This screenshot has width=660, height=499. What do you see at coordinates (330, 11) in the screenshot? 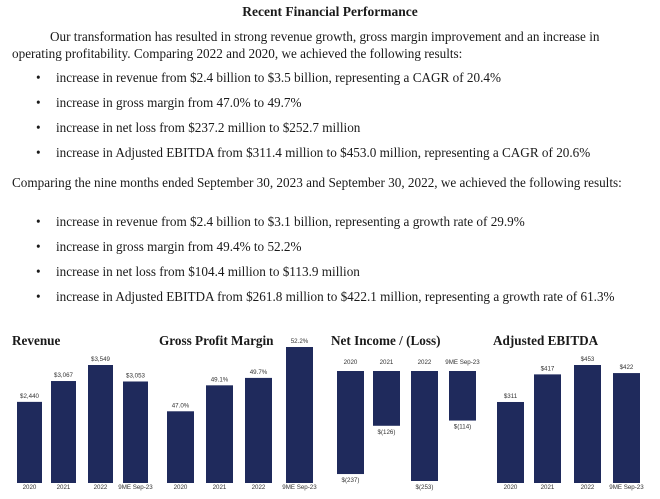
I see `section-title: Recent Financial Performance` at bounding box center [330, 11].